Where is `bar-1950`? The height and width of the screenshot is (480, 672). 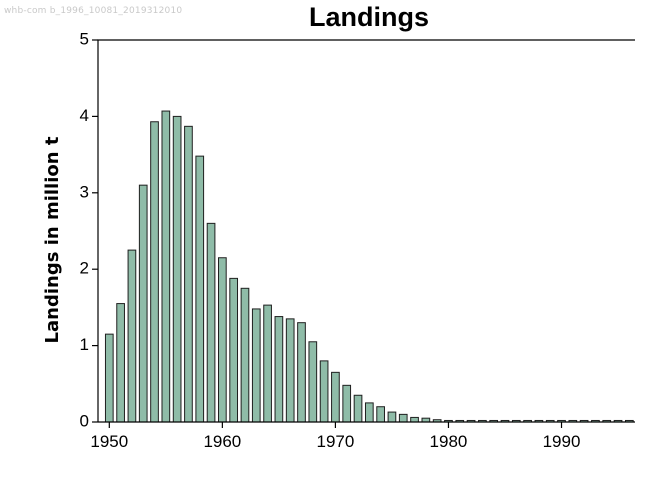 bar-1950 is located at coordinates (109, 378).